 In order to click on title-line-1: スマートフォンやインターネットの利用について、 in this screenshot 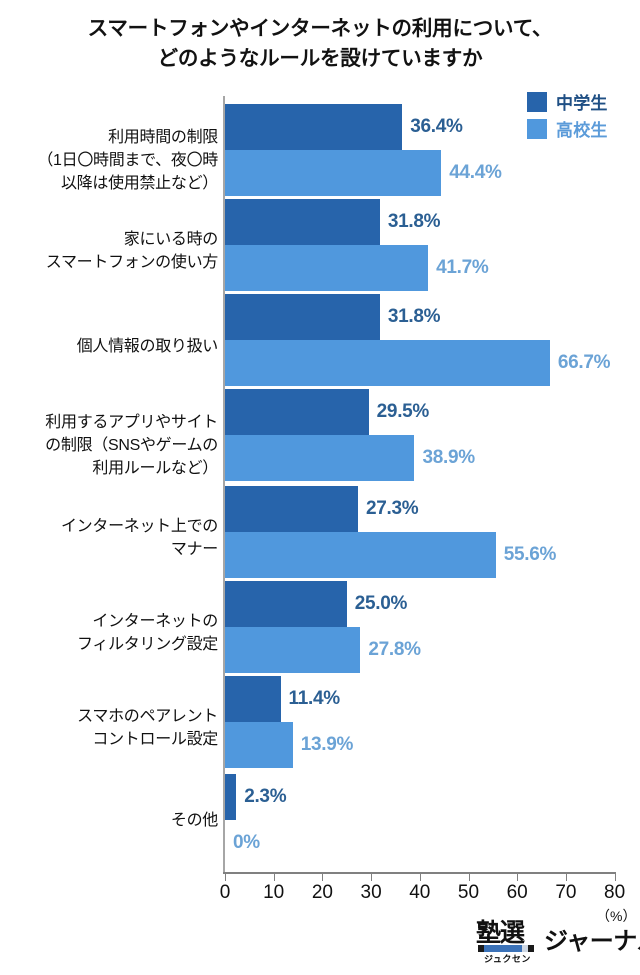, I will do `click(320, 28)`.